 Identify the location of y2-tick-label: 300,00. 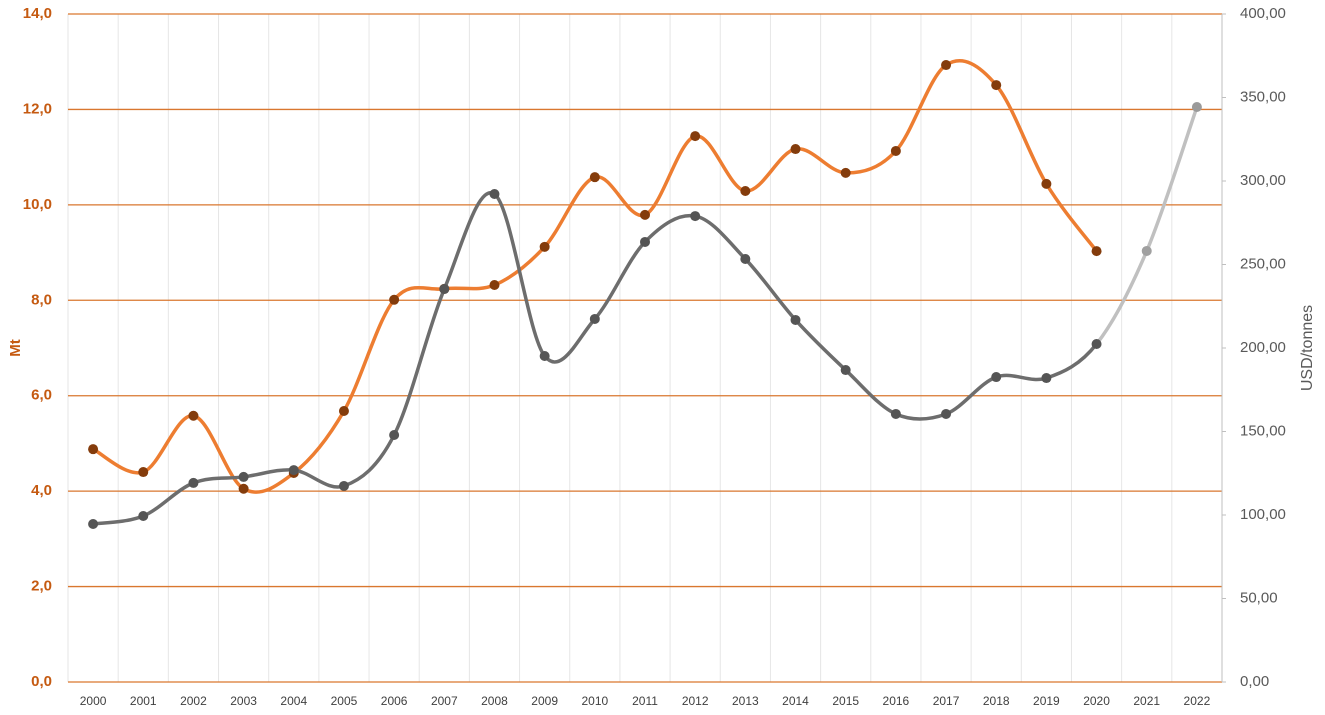
(1263, 180).